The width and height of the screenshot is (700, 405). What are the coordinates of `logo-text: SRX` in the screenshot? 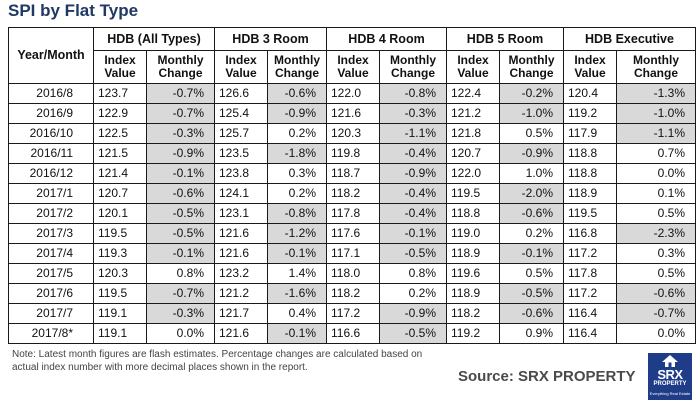 It's located at (670, 374).